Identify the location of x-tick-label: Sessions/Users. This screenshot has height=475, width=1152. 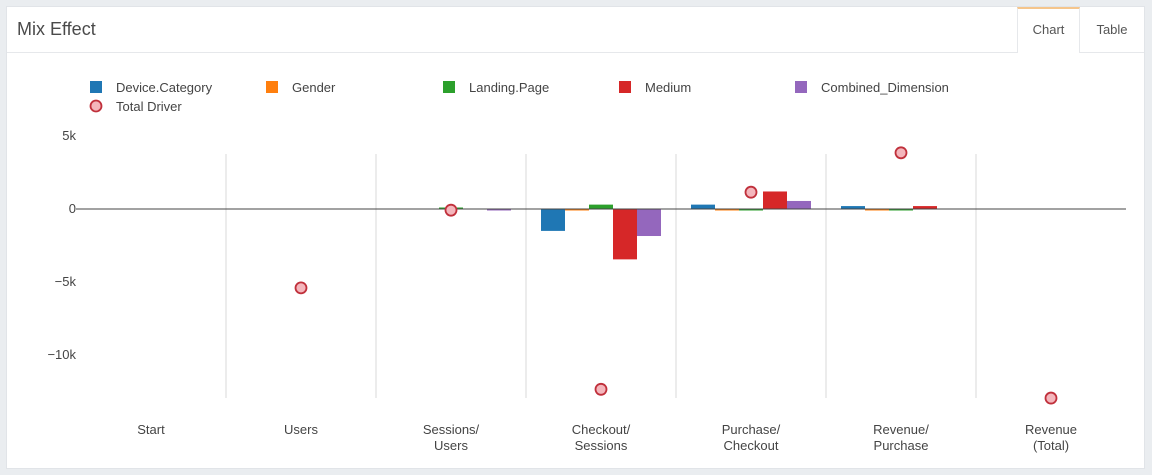
(451, 437).